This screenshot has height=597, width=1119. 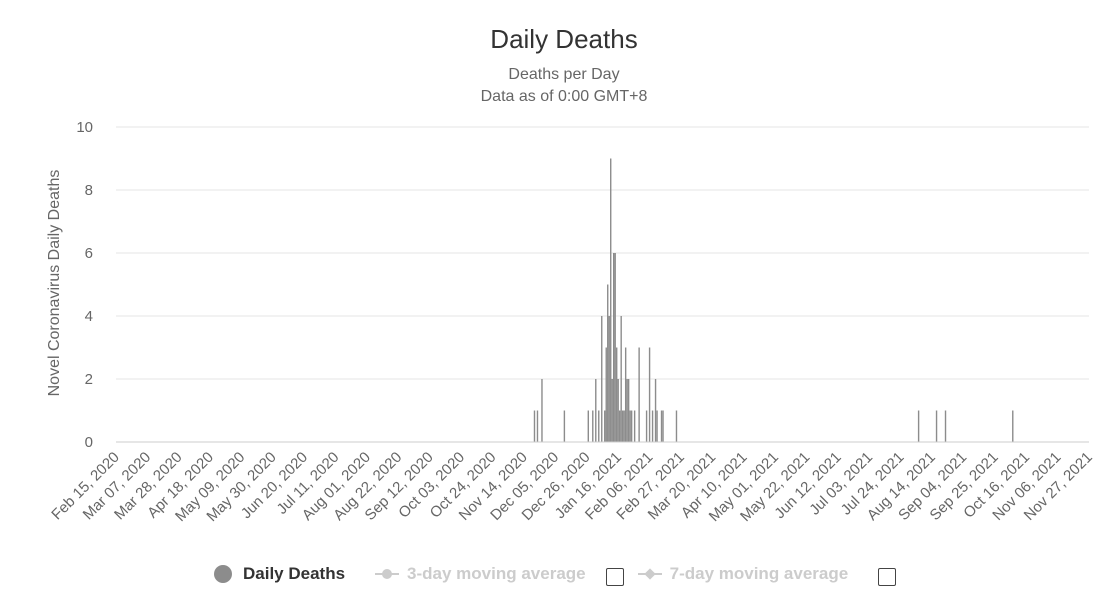 What do you see at coordinates (887, 577) in the screenshot?
I see `legend-checkbox-7-day-average` at bounding box center [887, 577].